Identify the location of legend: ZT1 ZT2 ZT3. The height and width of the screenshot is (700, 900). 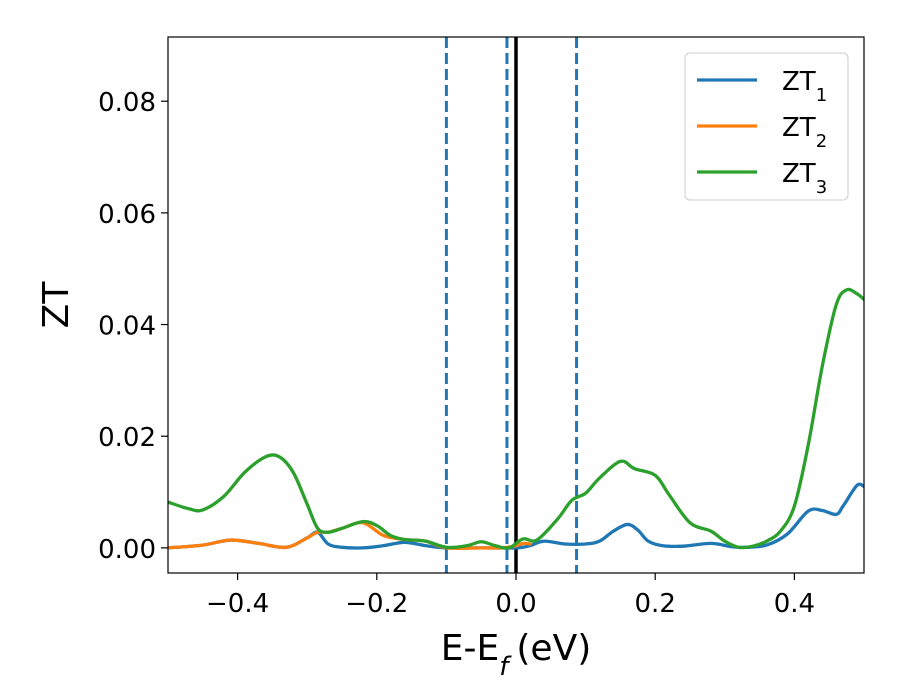
(766, 126).